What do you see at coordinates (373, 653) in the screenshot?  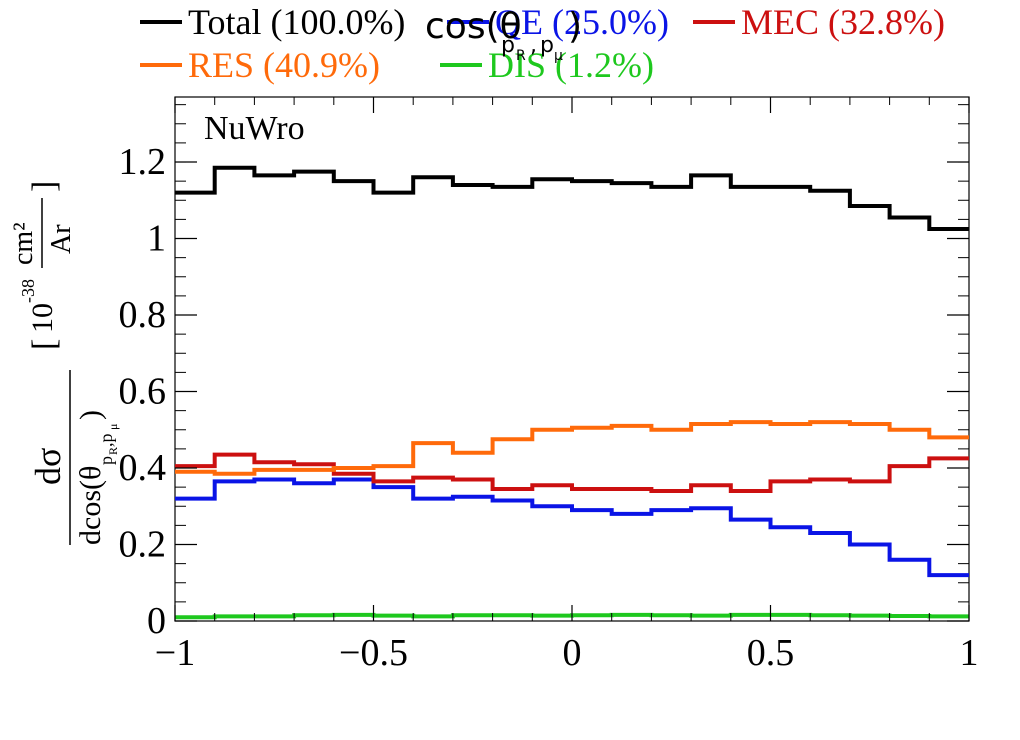 I see `x-tick-label: −0.5` at bounding box center [373, 653].